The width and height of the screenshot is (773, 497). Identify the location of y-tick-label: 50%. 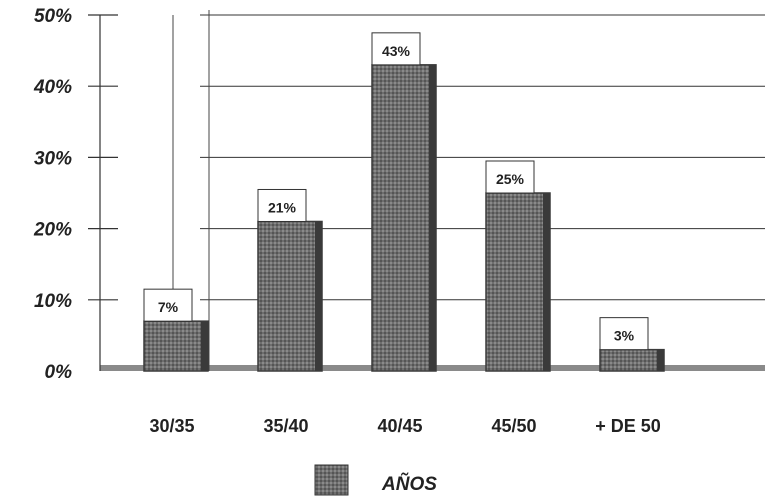
(53, 16).